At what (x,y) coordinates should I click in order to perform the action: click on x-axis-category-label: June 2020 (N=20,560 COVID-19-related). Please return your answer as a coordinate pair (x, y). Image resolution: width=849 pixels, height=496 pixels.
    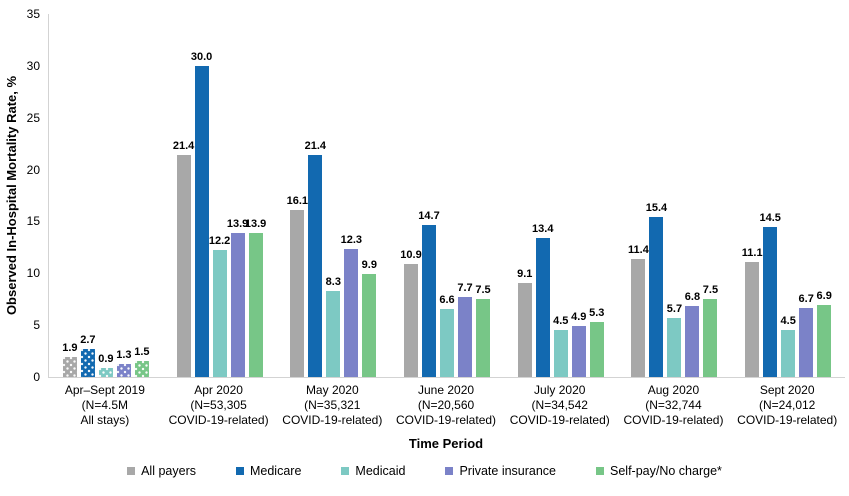
    Looking at the image, I should click on (446, 405).